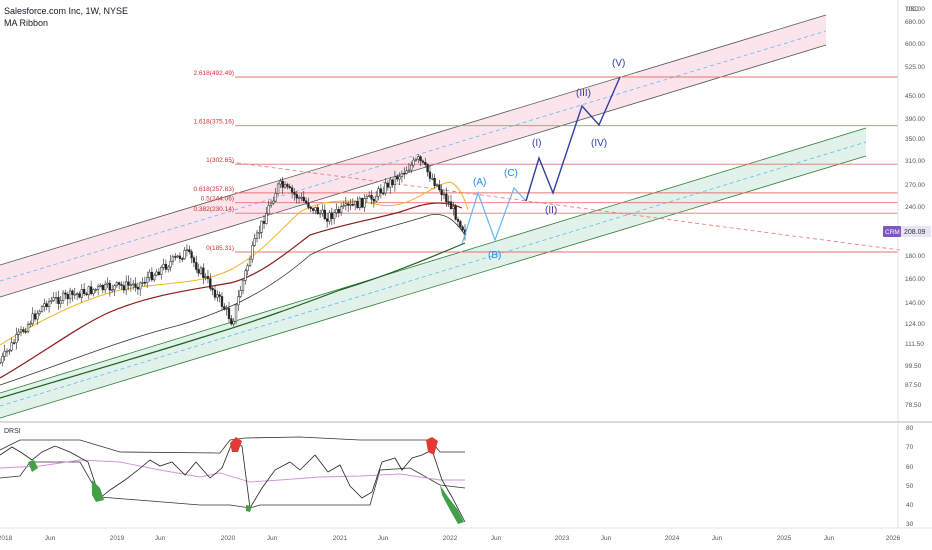  Describe the element at coordinates (494, 215) in the screenshot. I see `correction-wave-path` at that location.